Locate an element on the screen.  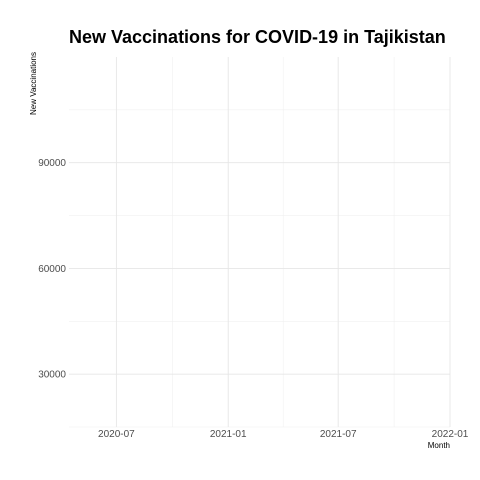
y-tick-label: 60000 is located at coordinates (52, 269).